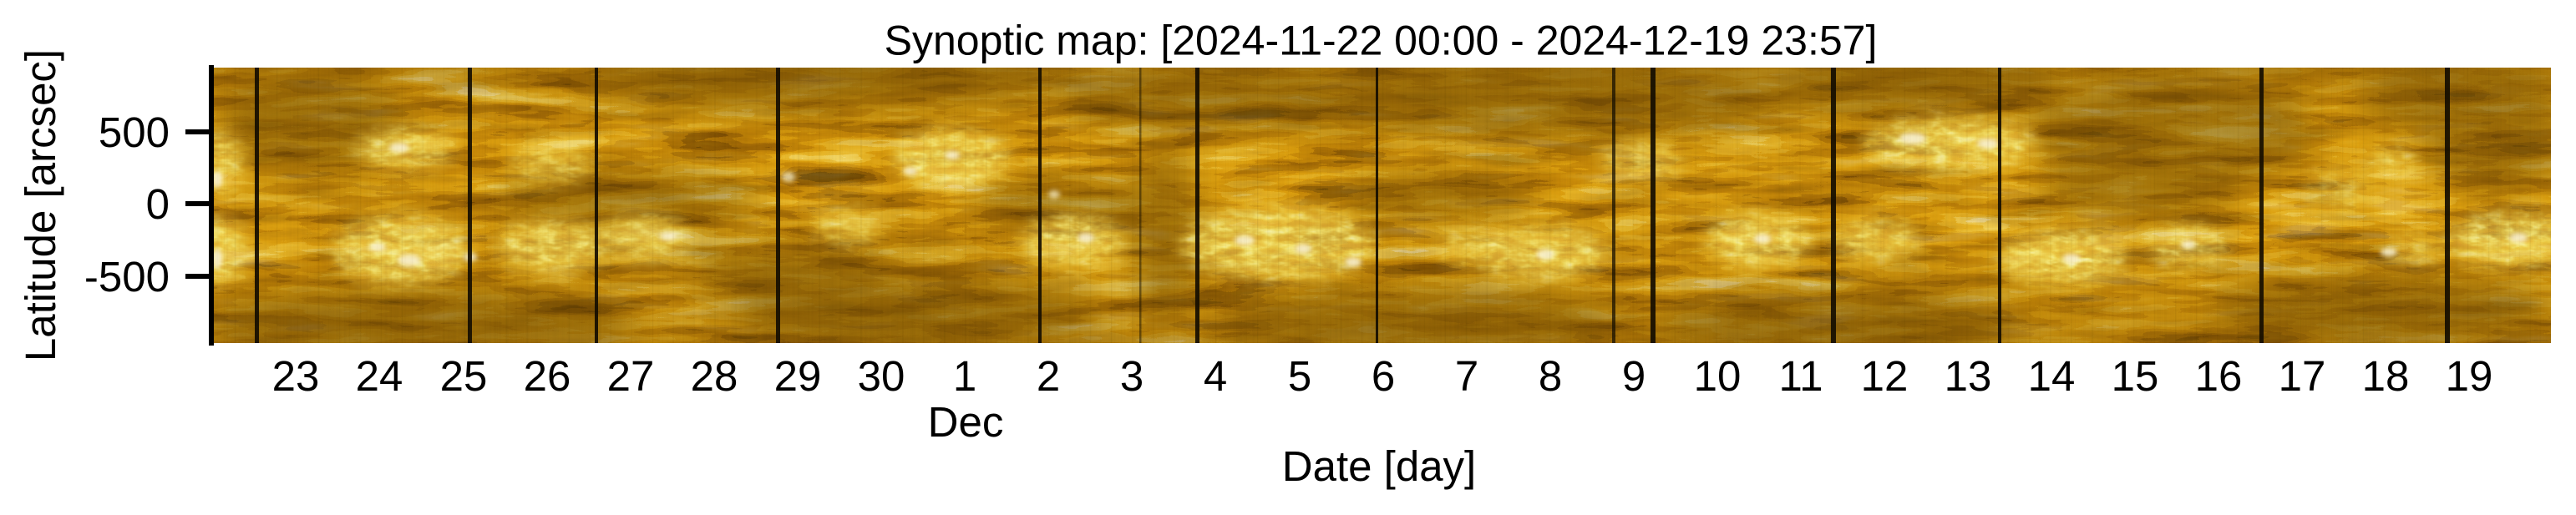 This screenshot has width=2576, height=515. What do you see at coordinates (2469, 376) in the screenshot?
I see `svg-text: 19` at bounding box center [2469, 376].